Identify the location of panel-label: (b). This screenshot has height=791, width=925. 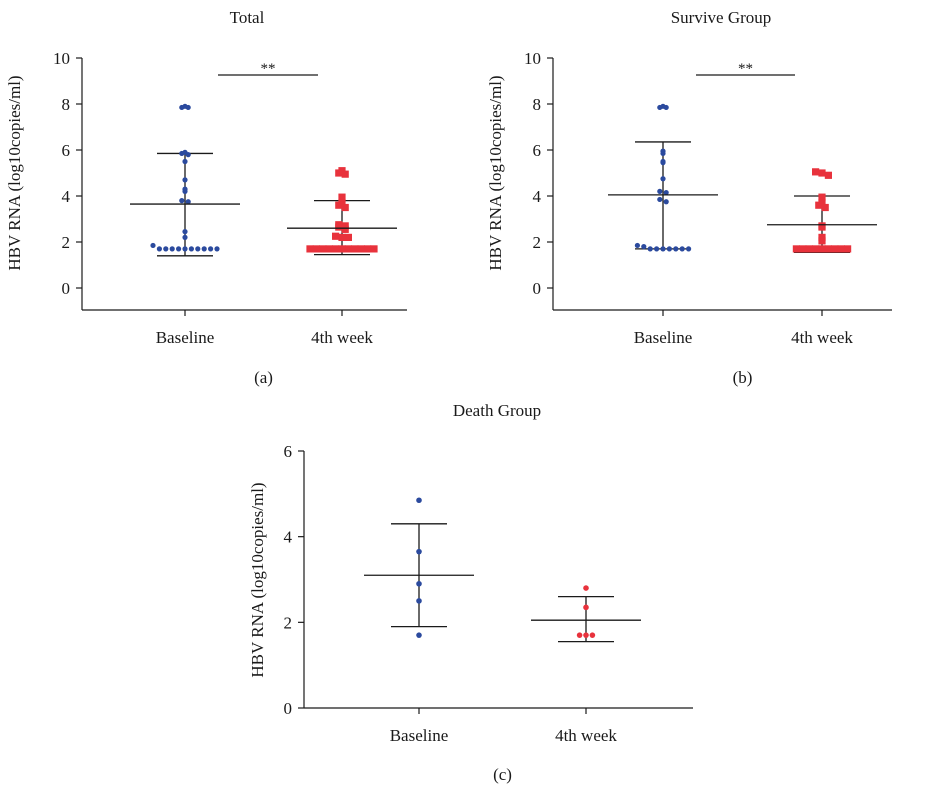
(743, 377).